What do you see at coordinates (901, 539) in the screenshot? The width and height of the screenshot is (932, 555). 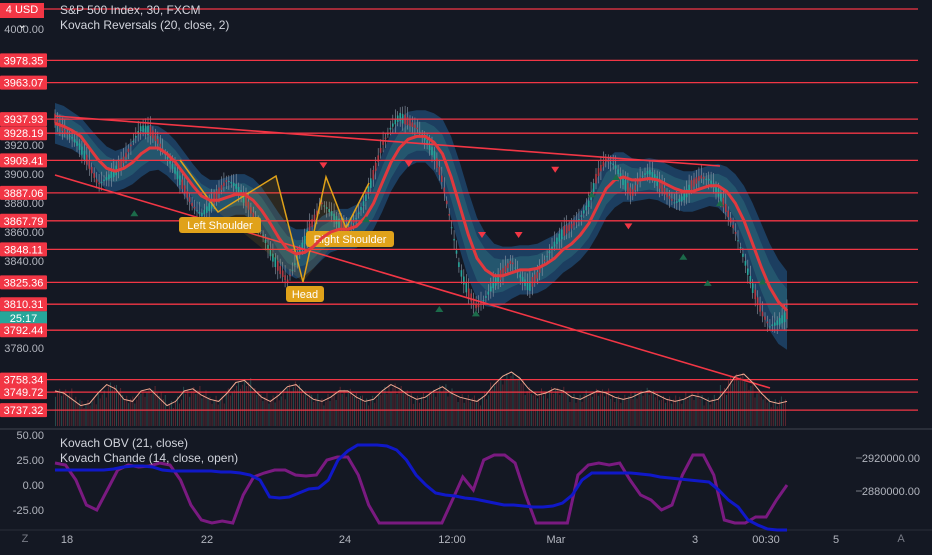 I see `auto-scale-button: A` at bounding box center [901, 539].